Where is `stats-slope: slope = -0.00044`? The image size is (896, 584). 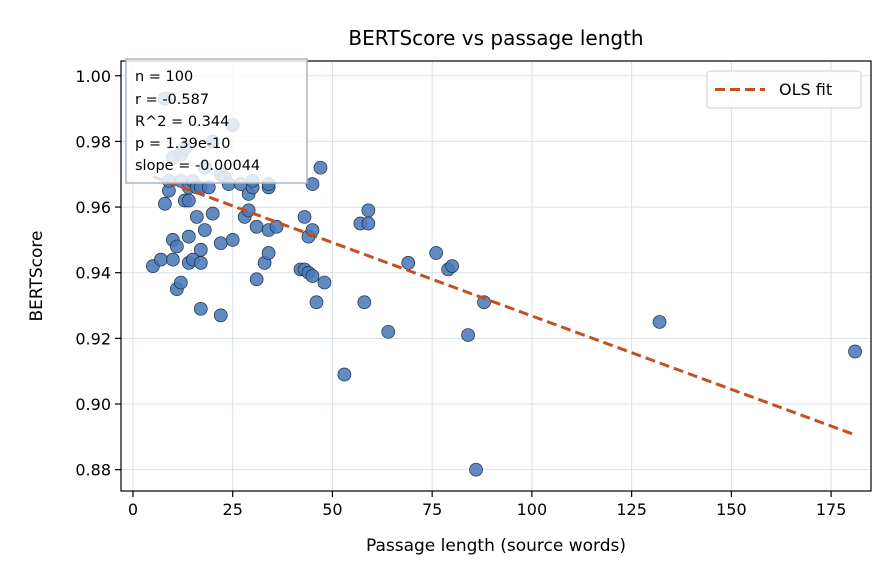
stats-slope: slope = -0.00044 is located at coordinates (197, 166).